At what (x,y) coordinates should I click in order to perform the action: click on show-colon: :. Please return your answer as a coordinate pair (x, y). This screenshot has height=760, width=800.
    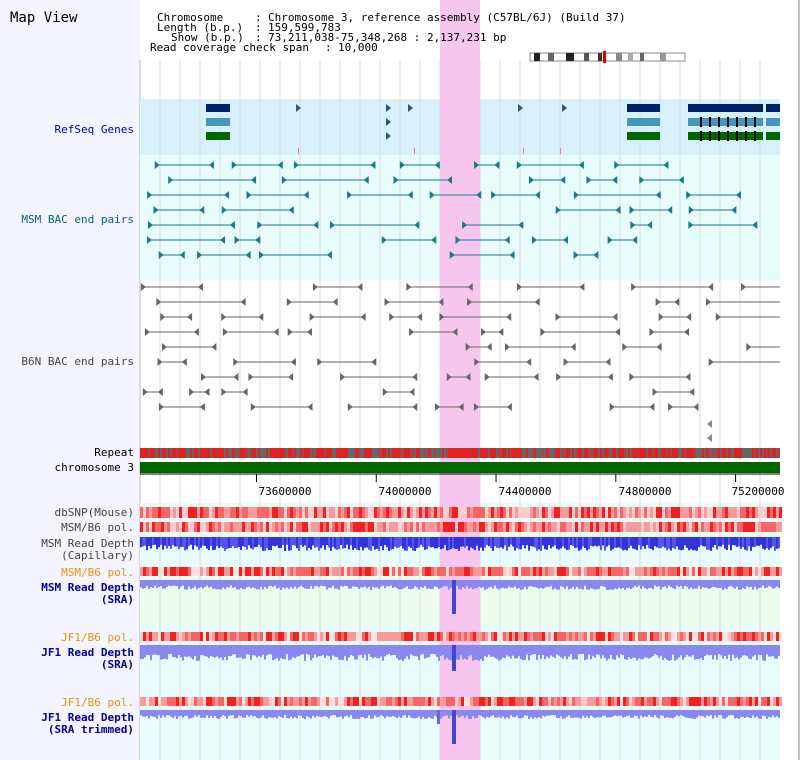
    Looking at the image, I should click on (258, 37).